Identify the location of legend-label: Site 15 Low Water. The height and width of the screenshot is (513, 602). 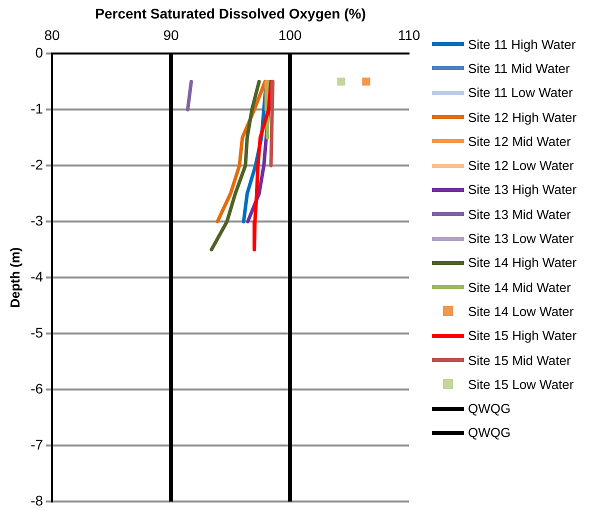
(521, 384).